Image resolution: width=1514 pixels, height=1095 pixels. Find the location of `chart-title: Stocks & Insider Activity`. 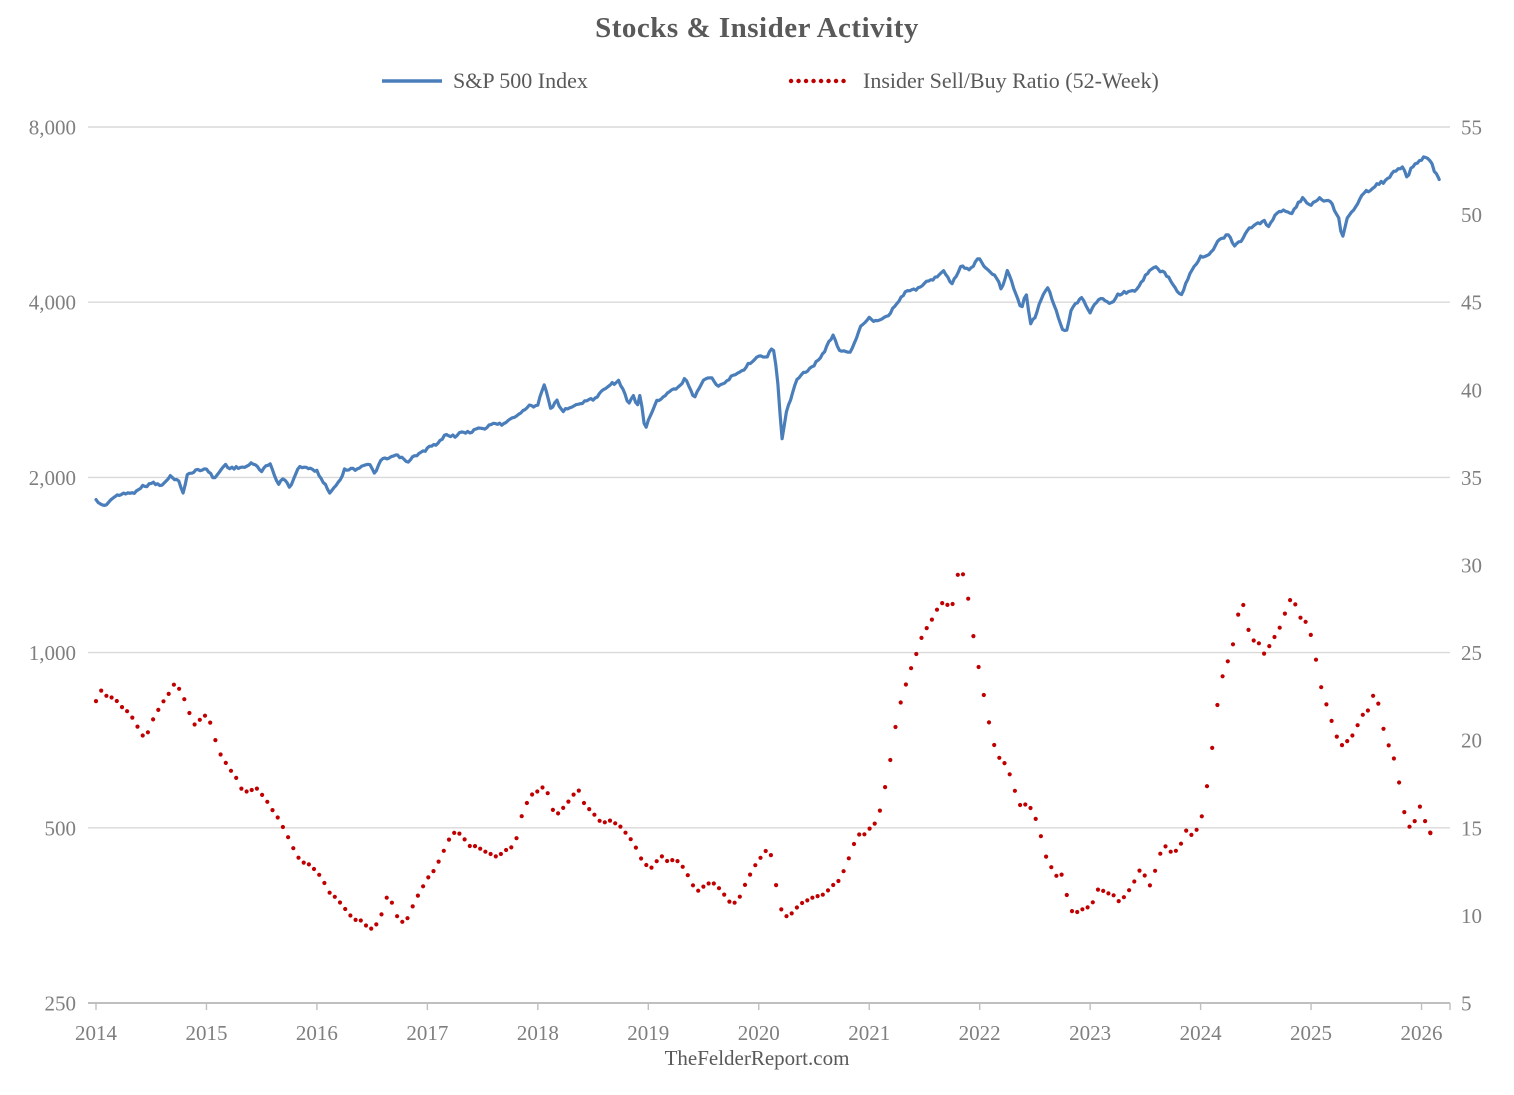

chart-title: Stocks & Insider Activity is located at coordinates (757, 28).